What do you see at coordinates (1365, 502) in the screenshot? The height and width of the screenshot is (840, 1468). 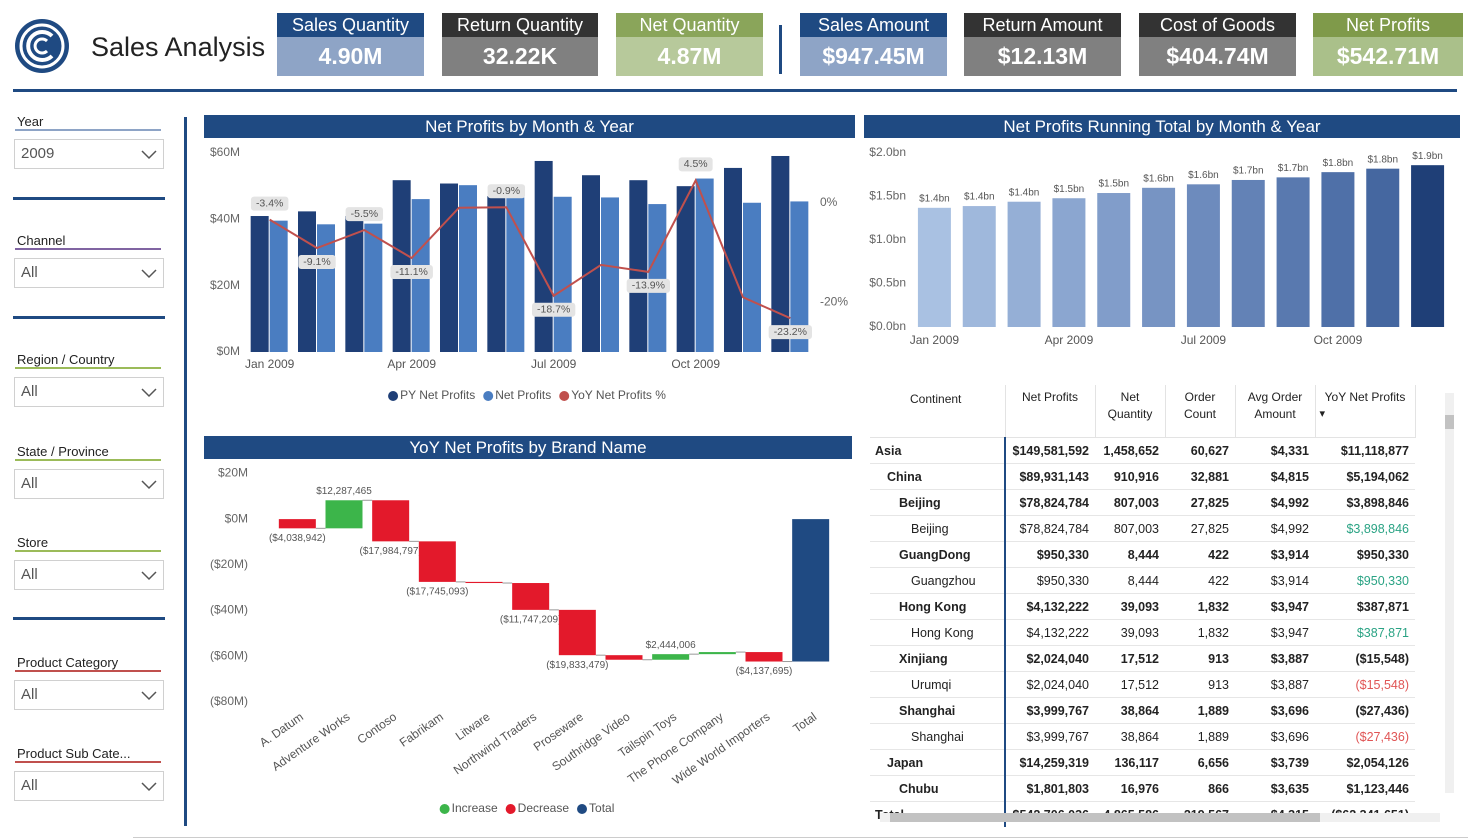 I see `matrix-cell: $3,898,846` at bounding box center [1365, 502].